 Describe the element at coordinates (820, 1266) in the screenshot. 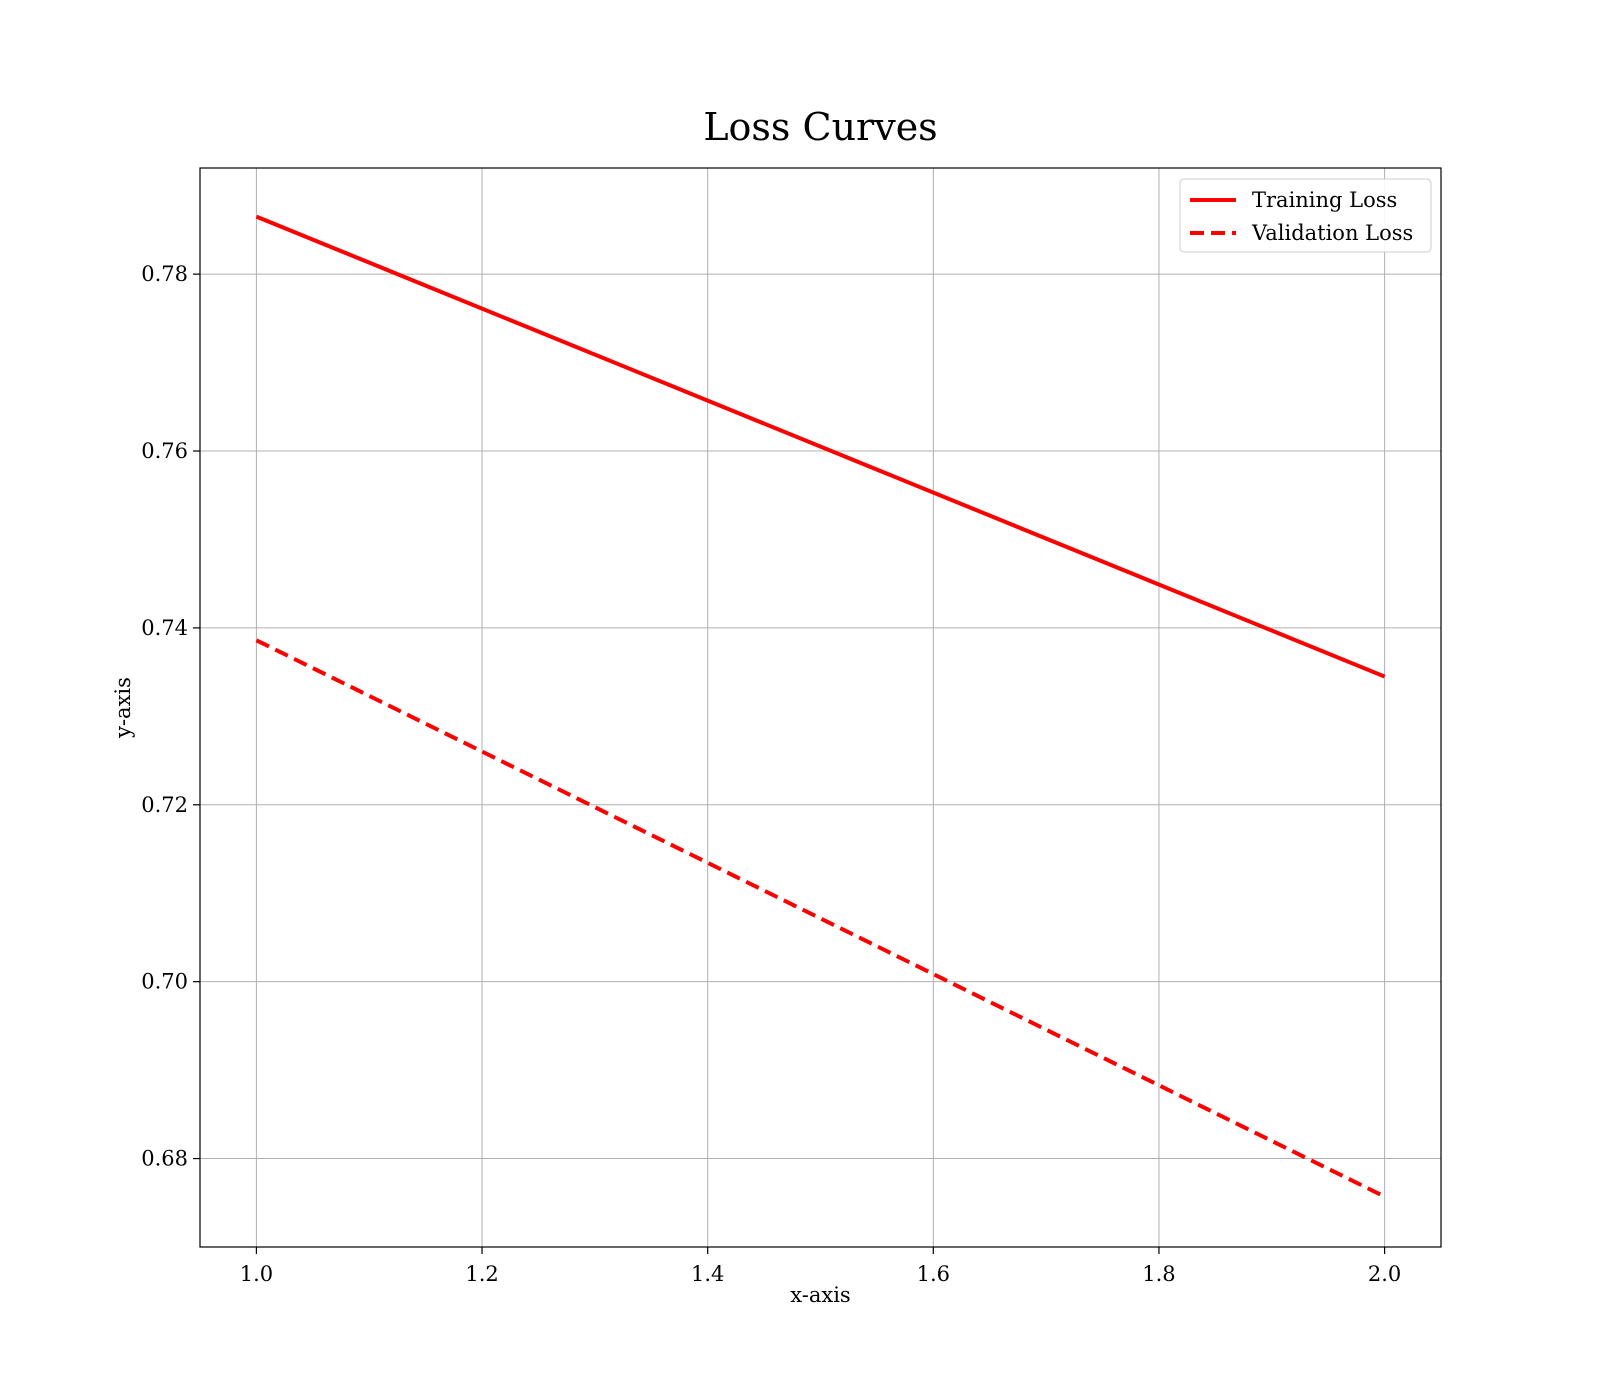

I see `x-axis-ticks: 1.0 1.2 1.4 1.6 1.8 2.0` at that location.